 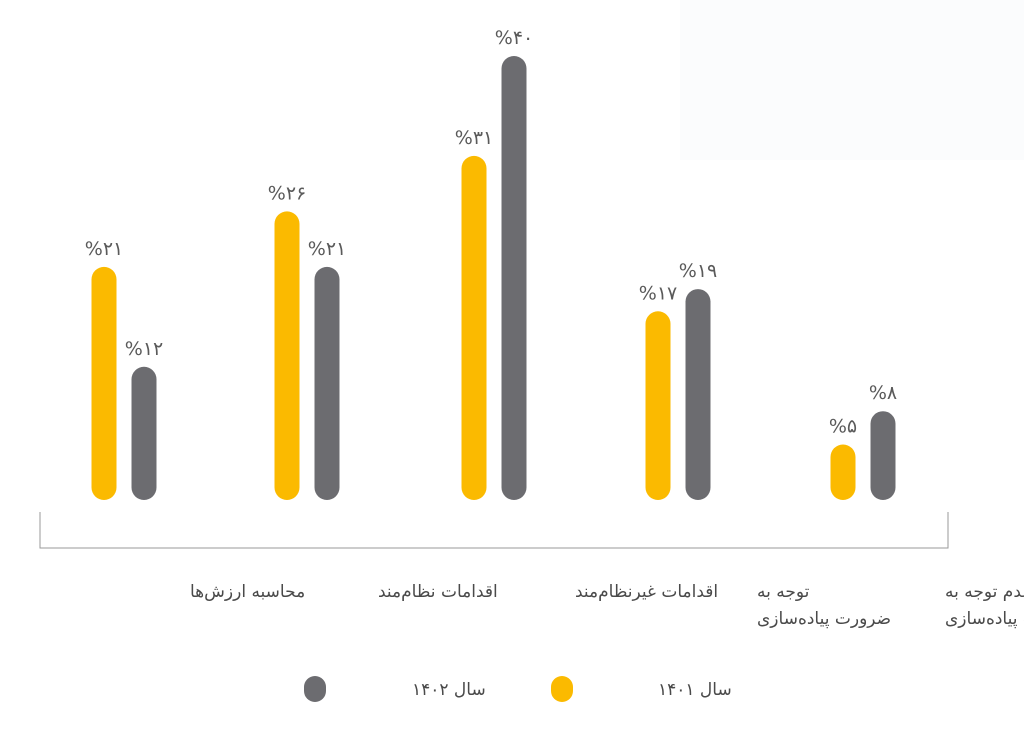 What do you see at coordinates (783, 592) in the screenshot?
I see `category-label-1-line-0: توجه به` at bounding box center [783, 592].